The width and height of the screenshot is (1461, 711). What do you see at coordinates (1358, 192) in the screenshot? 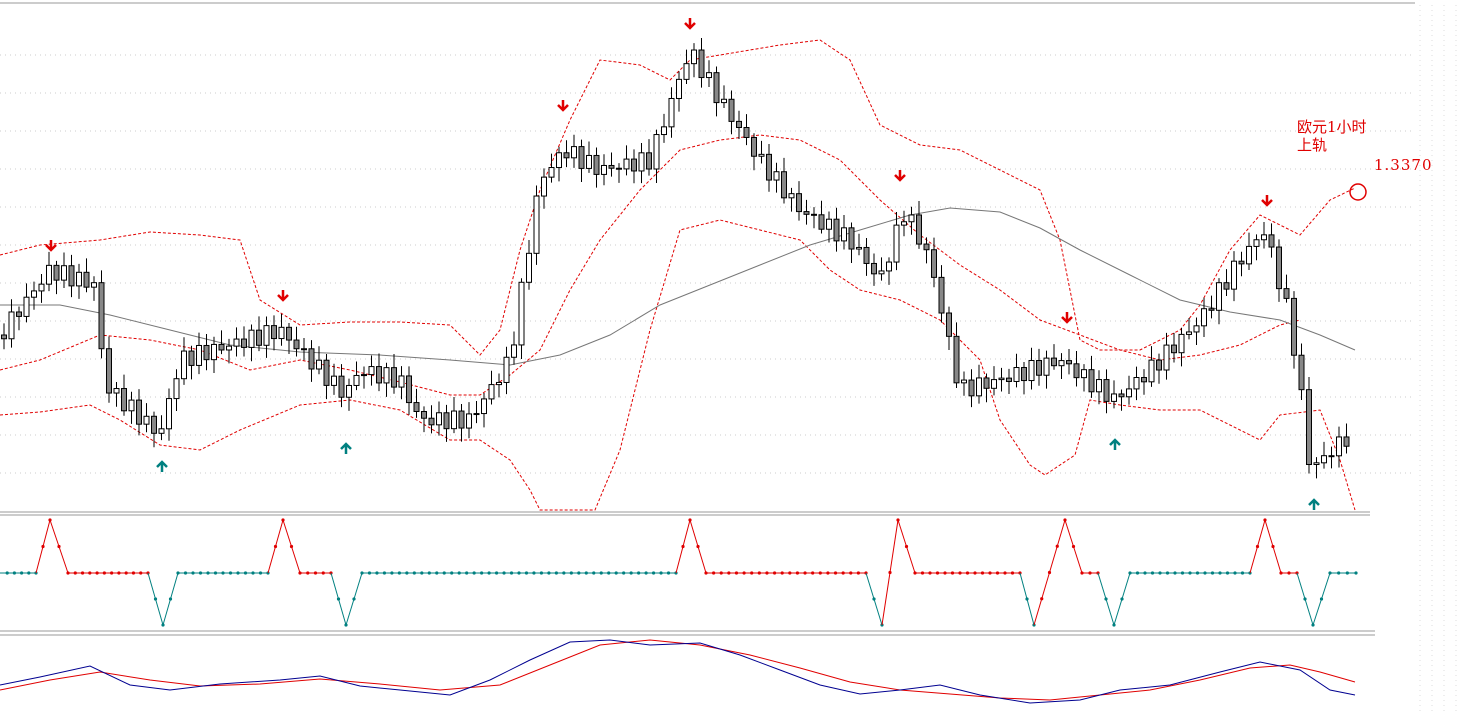
I see `target-circle` at bounding box center [1358, 192].